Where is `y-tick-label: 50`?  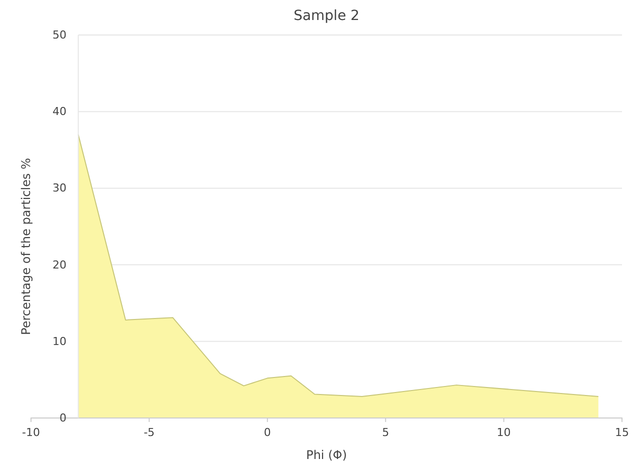 y-tick-label: 50 is located at coordinates (59, 35).